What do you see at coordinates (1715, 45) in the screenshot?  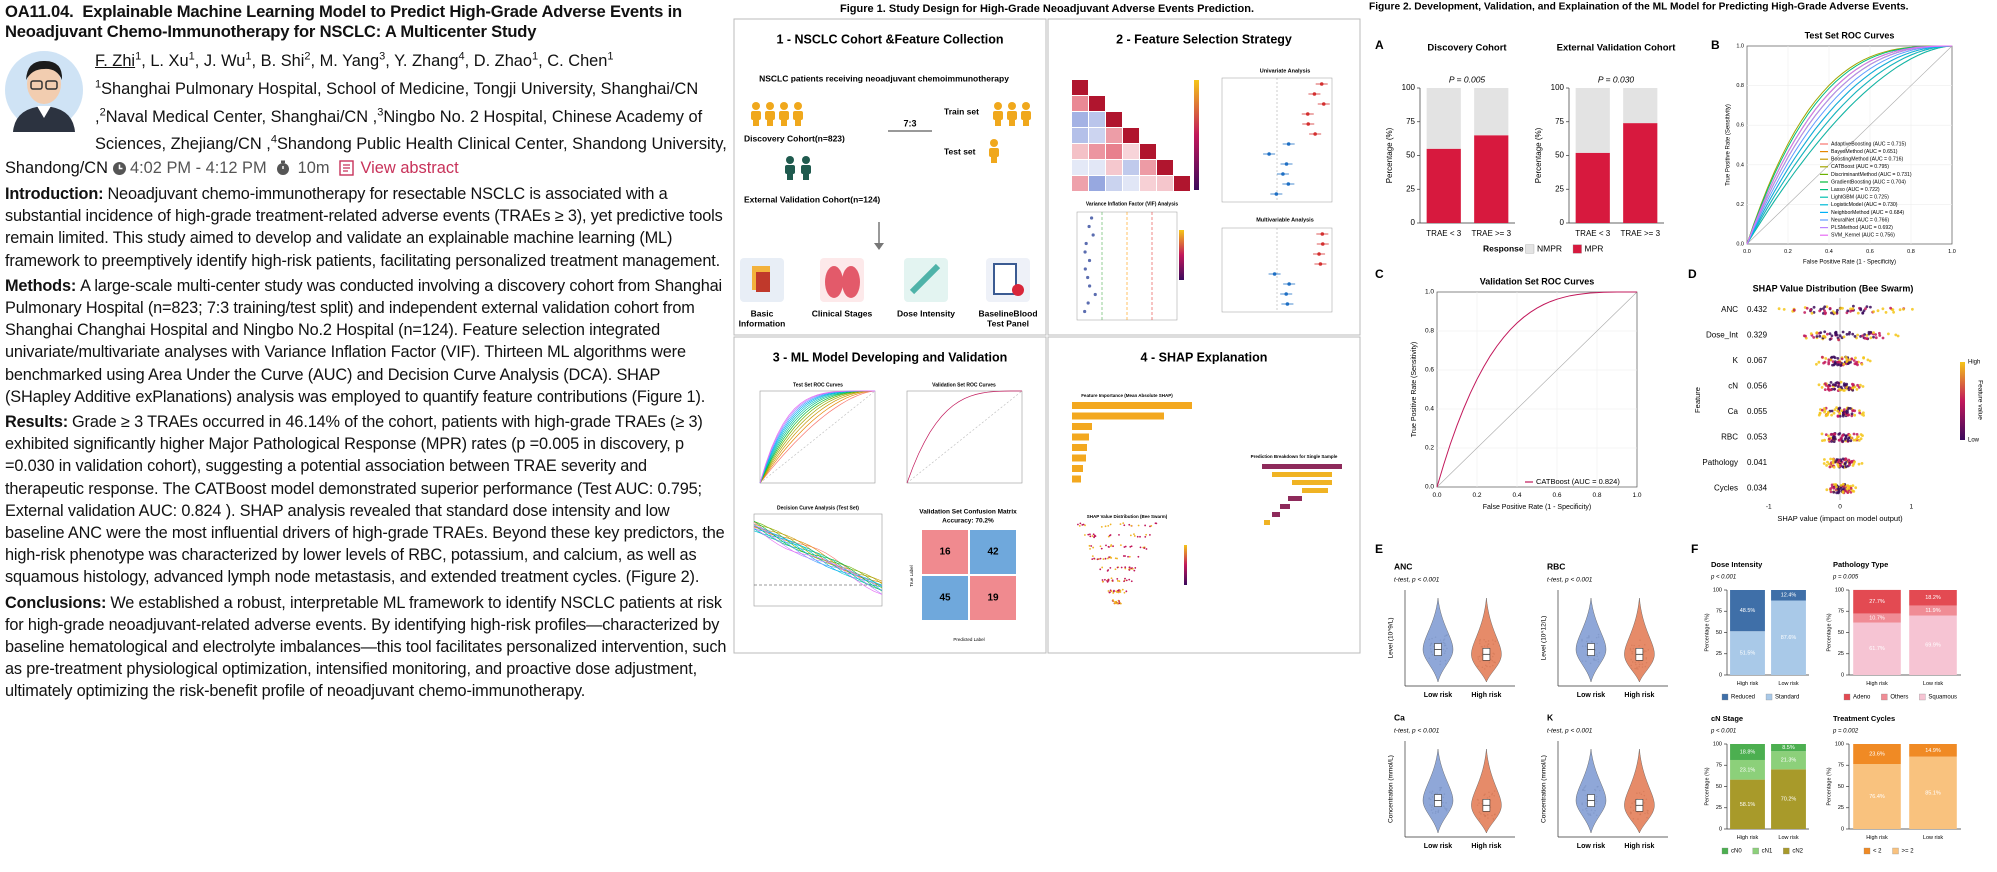 I see `panel-letter: B` at bounding box center [1715, 45].